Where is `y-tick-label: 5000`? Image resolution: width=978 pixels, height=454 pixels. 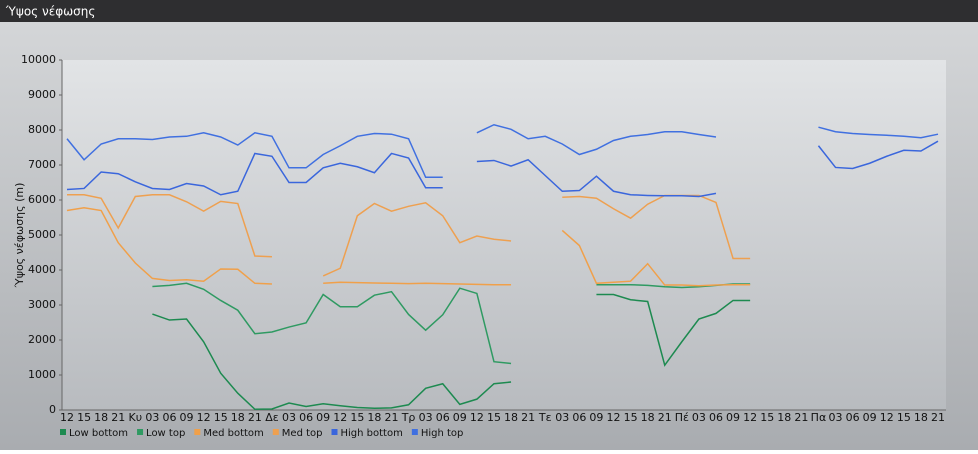 y-tick-label: 5000 is located at coordinates (42, 234).